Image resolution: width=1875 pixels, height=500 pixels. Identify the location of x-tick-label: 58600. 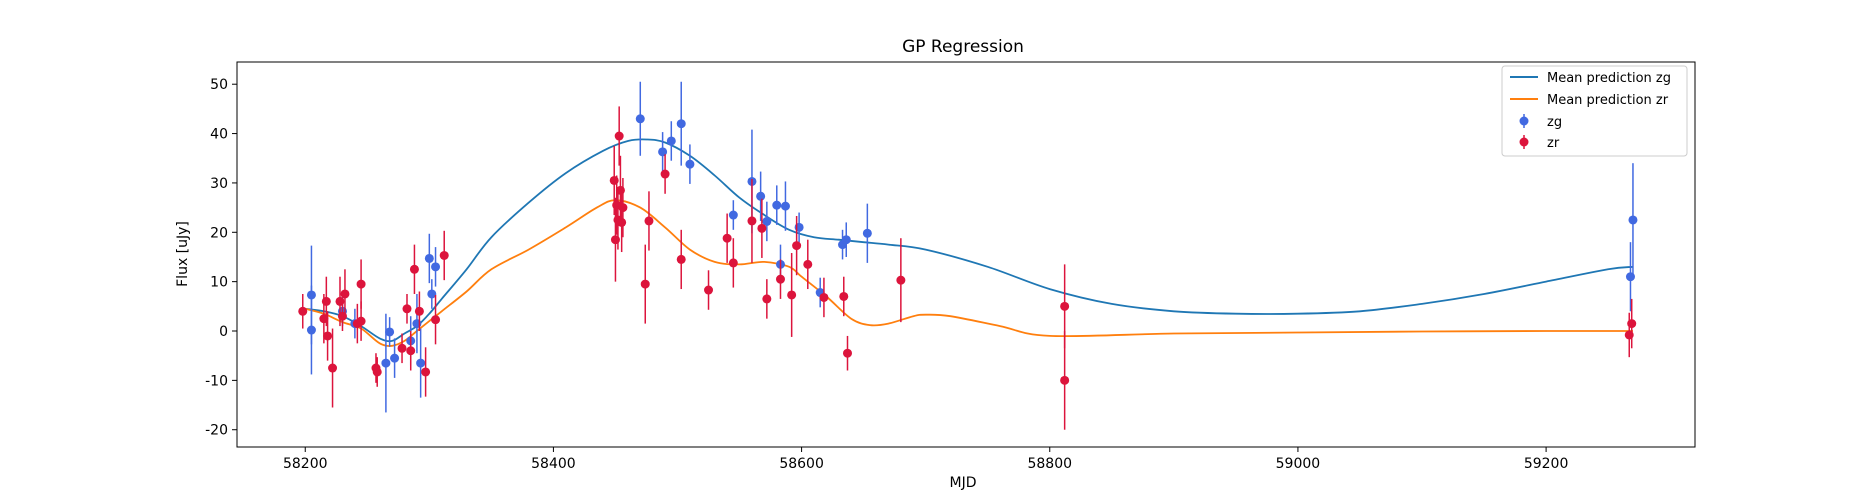
(801, 464).